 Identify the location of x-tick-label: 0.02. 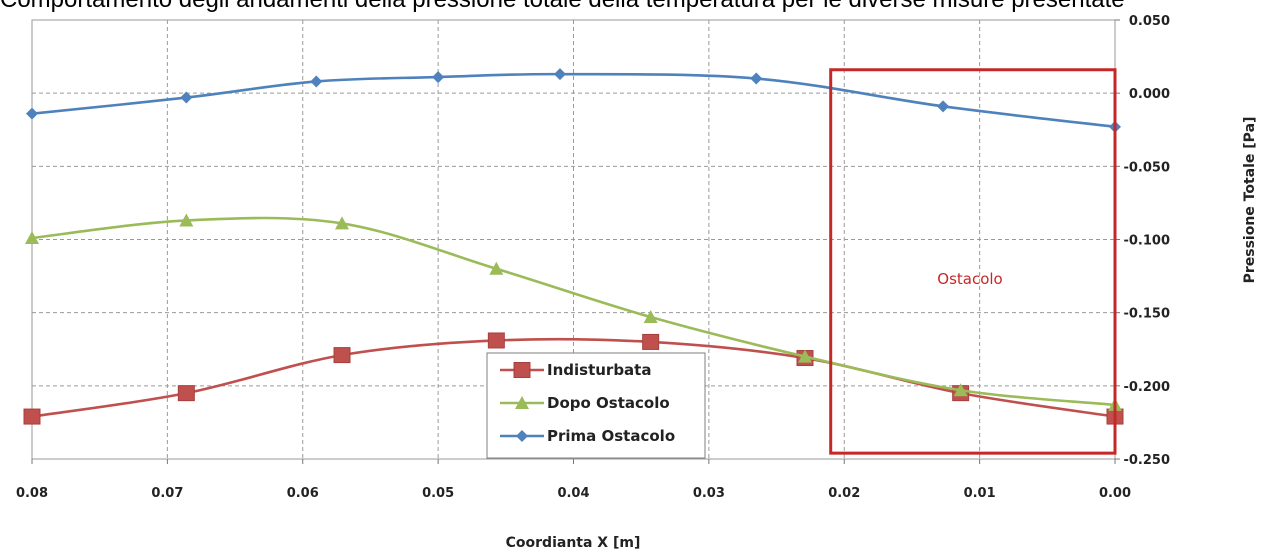
(844, 493).